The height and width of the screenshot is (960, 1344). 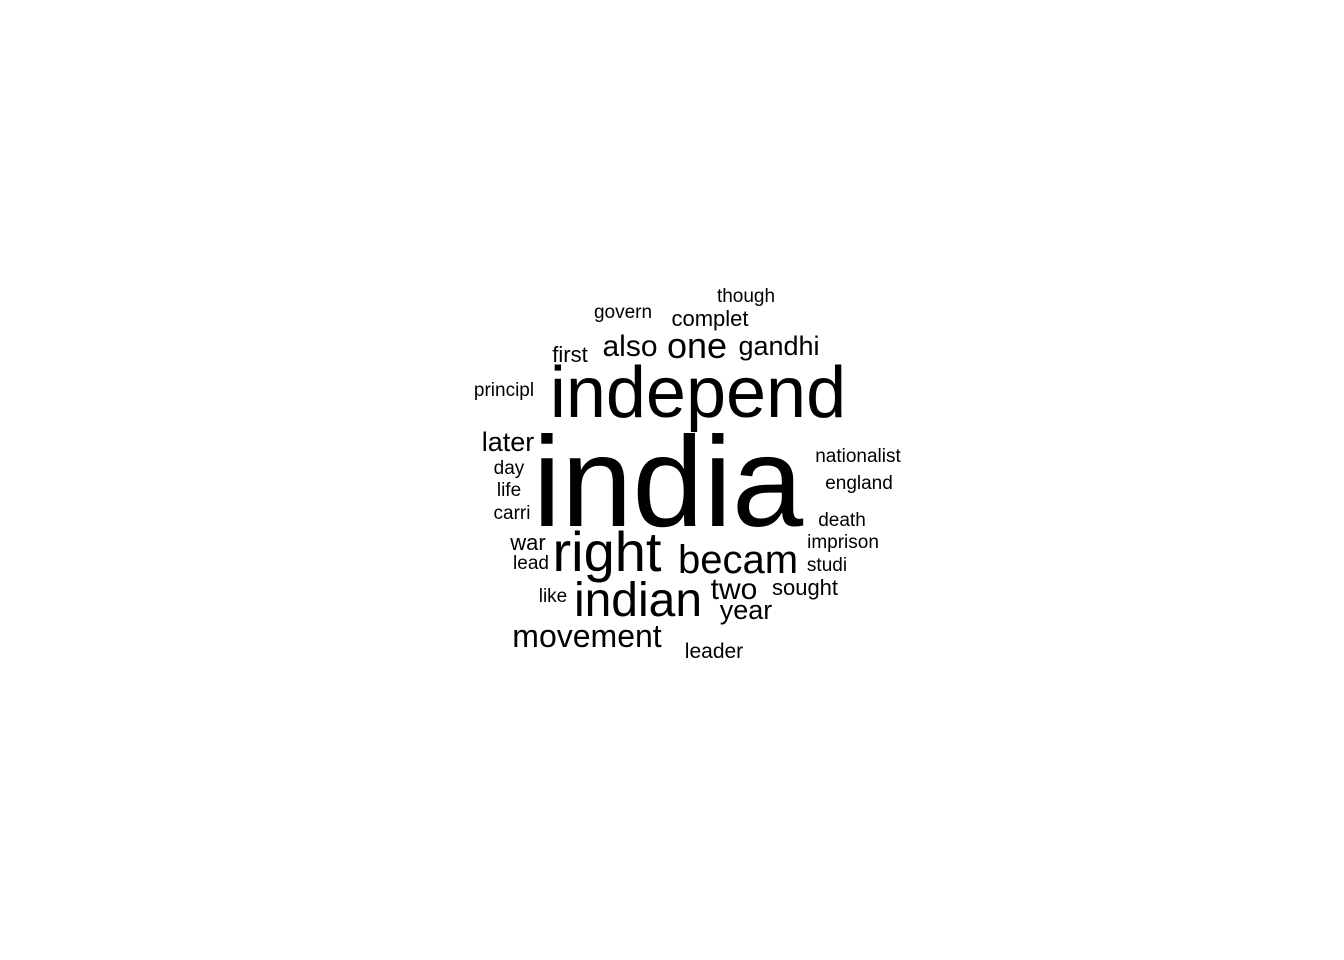 What do you see at coordinates (859, 483) in the screenshot?
I see `word-england: england` at bounding box center [859, 483].